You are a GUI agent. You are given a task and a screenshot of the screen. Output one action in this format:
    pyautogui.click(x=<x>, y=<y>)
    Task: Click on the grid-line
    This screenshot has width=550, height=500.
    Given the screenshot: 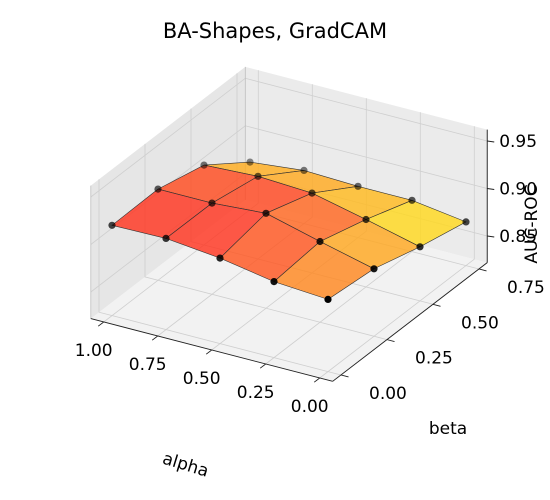 What is the action you would take?
    pyautogui.click(x=397, y=252)
    